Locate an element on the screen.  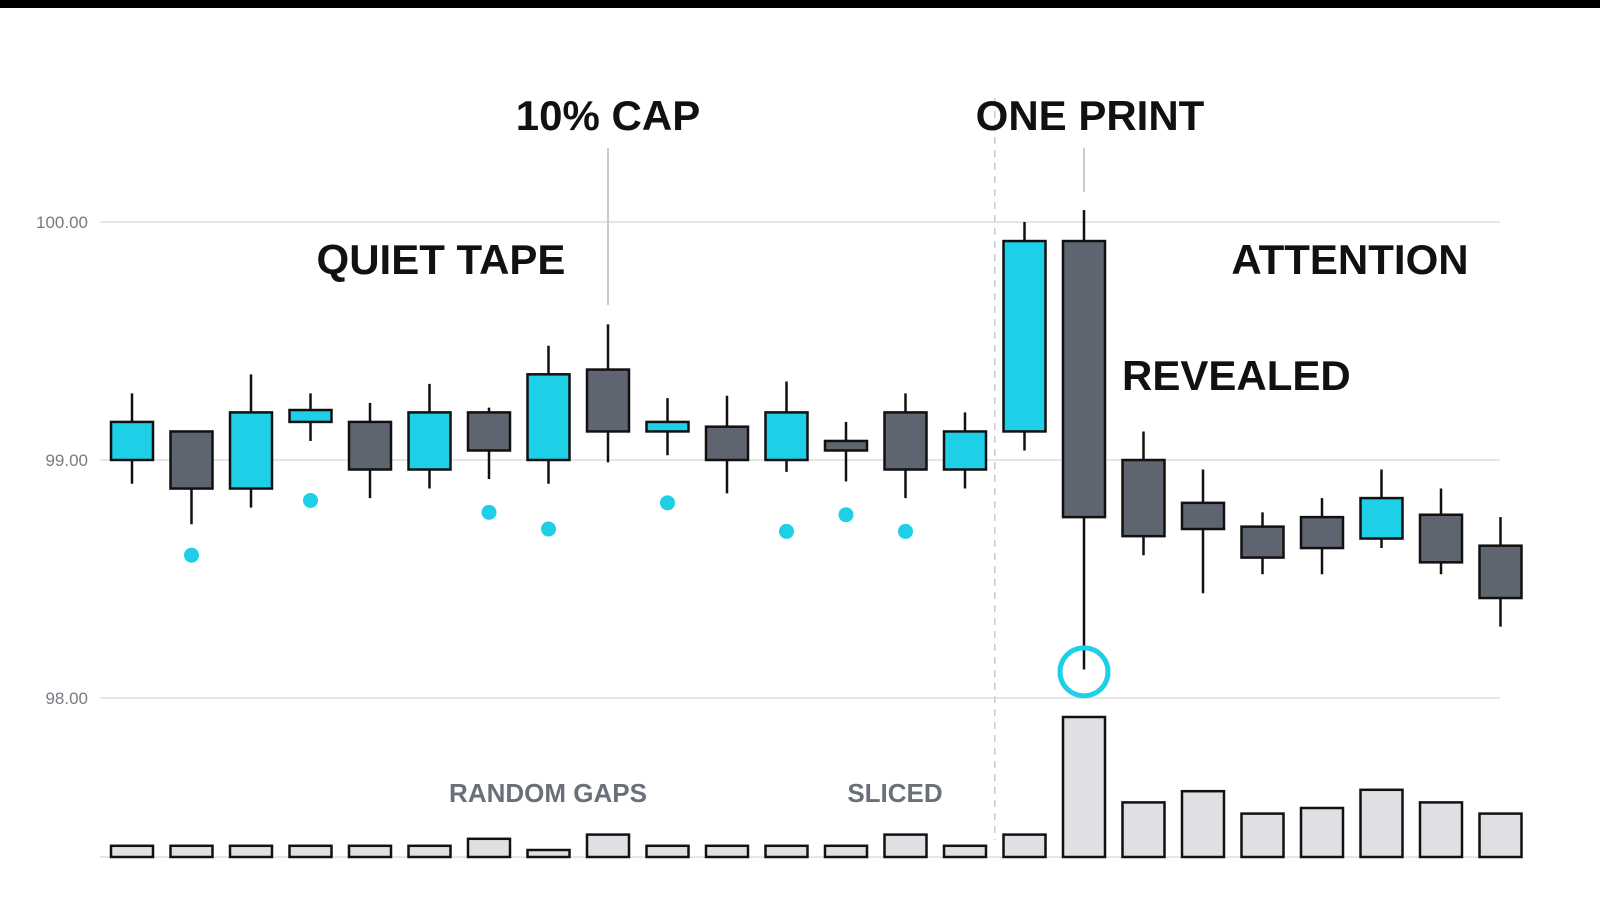
y-tick-label: 100.00 is located at coordinates (62, 222).